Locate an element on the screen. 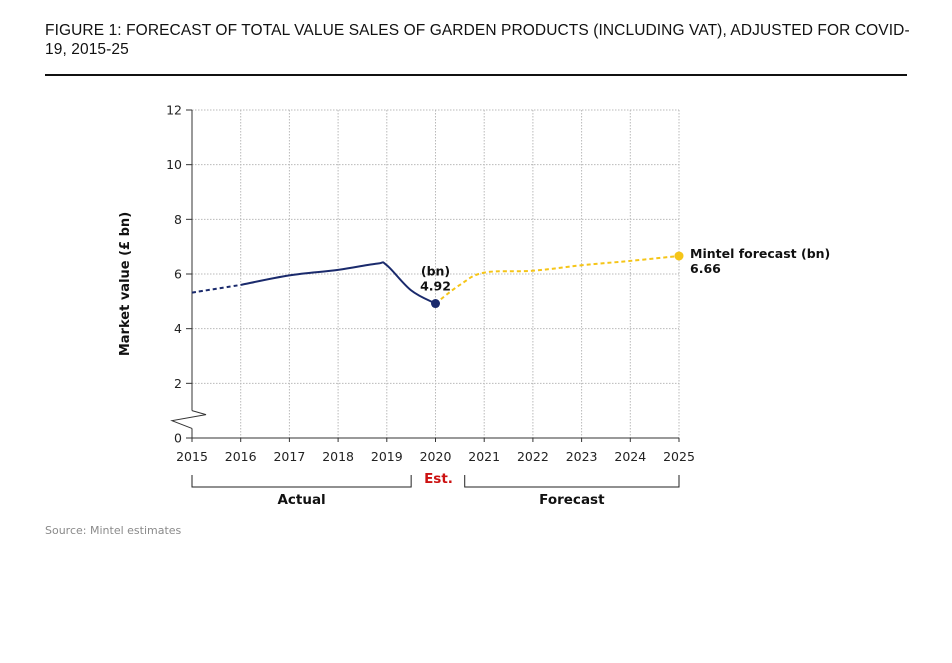 The height and width of the screenshot is (663, 952). period-label: Forecast is located at coordinates (572, 500).